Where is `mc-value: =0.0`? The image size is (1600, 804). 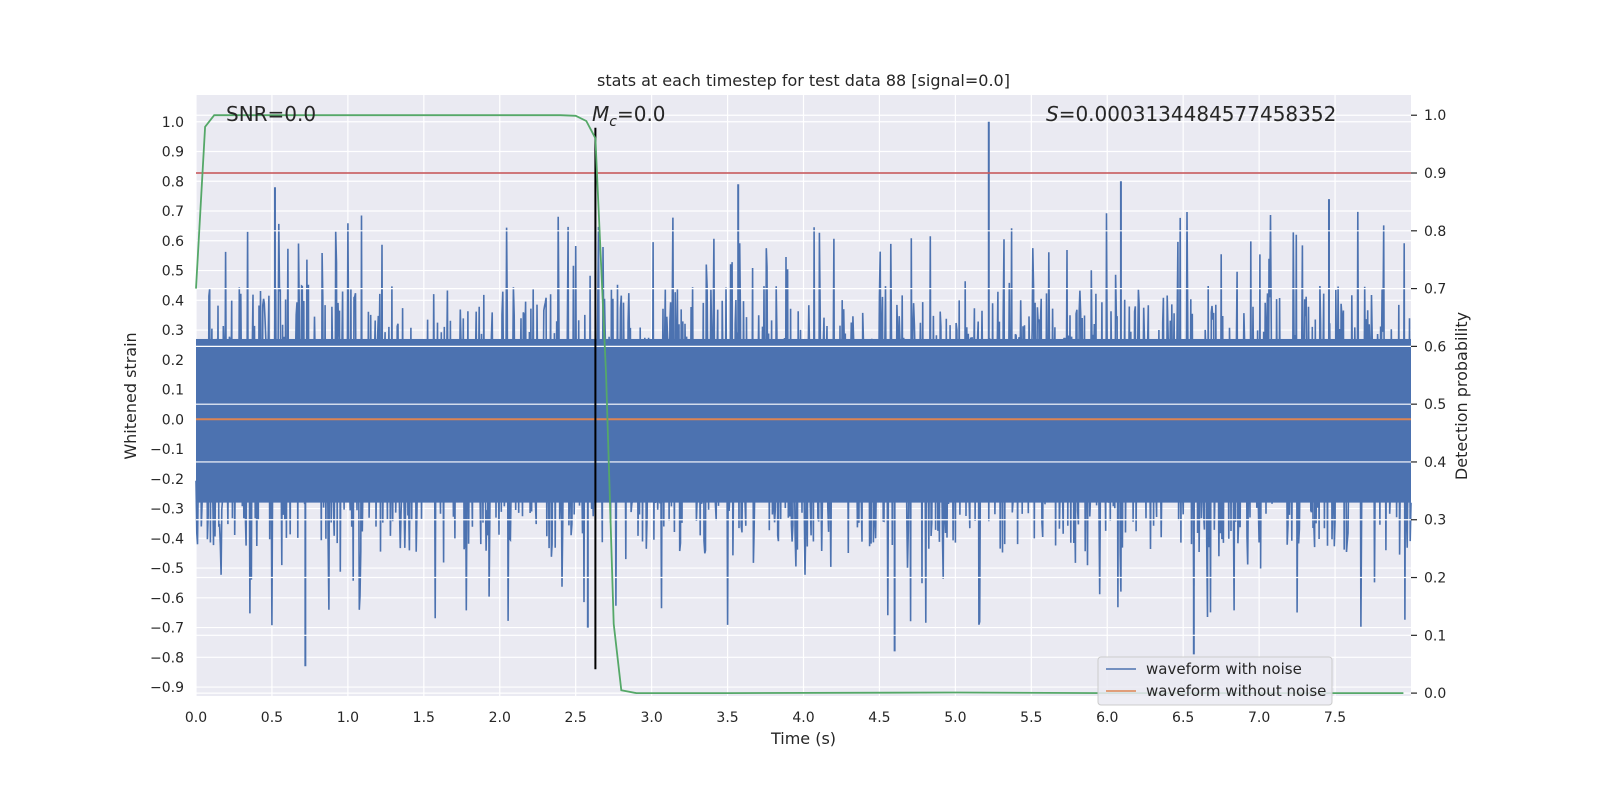
mc-value: =0.0 is located at coordinates (641, 114).